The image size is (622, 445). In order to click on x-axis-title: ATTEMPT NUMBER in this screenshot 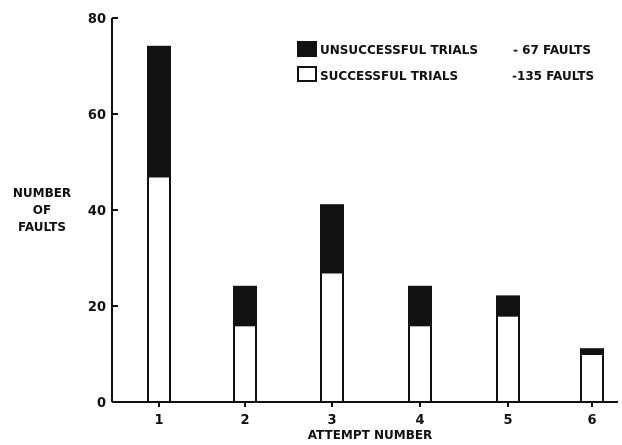, I will do `click(370, 435)`.